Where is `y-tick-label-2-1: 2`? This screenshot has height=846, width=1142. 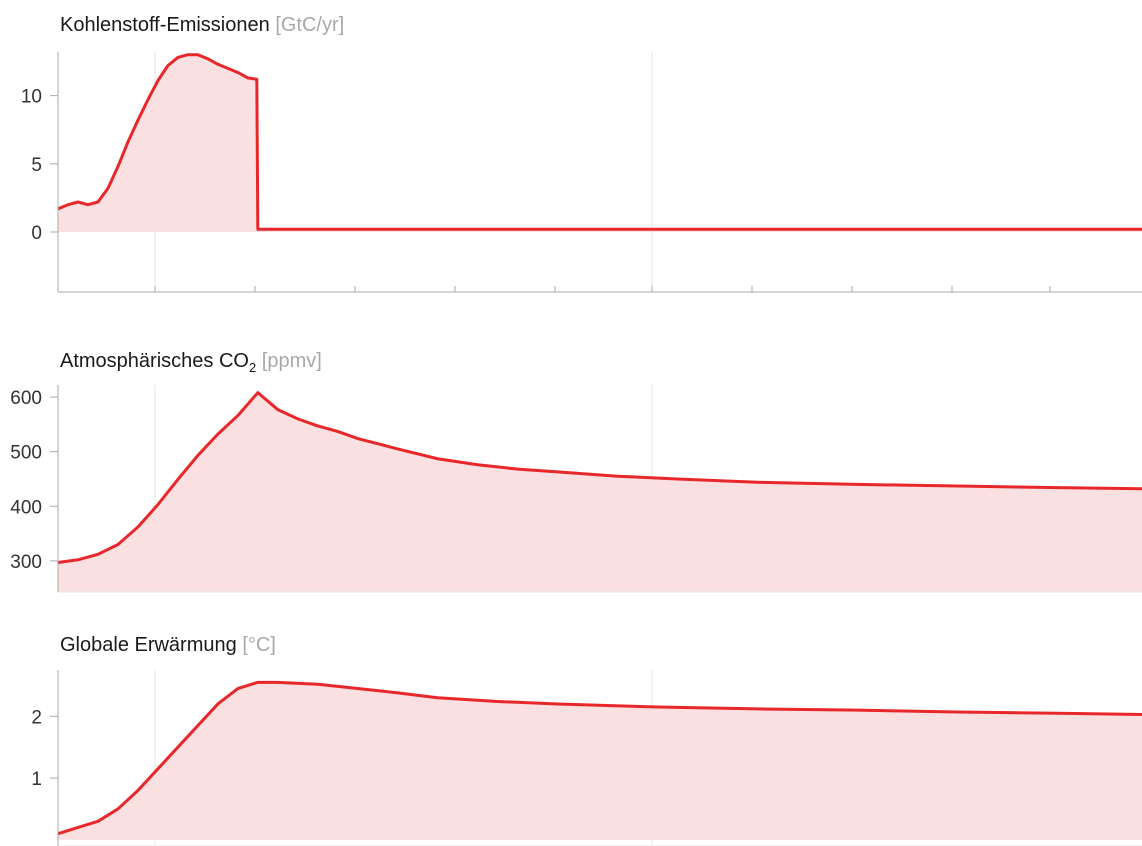
y-tick-label-2-1: 2 is located at coordinates (36, 717).